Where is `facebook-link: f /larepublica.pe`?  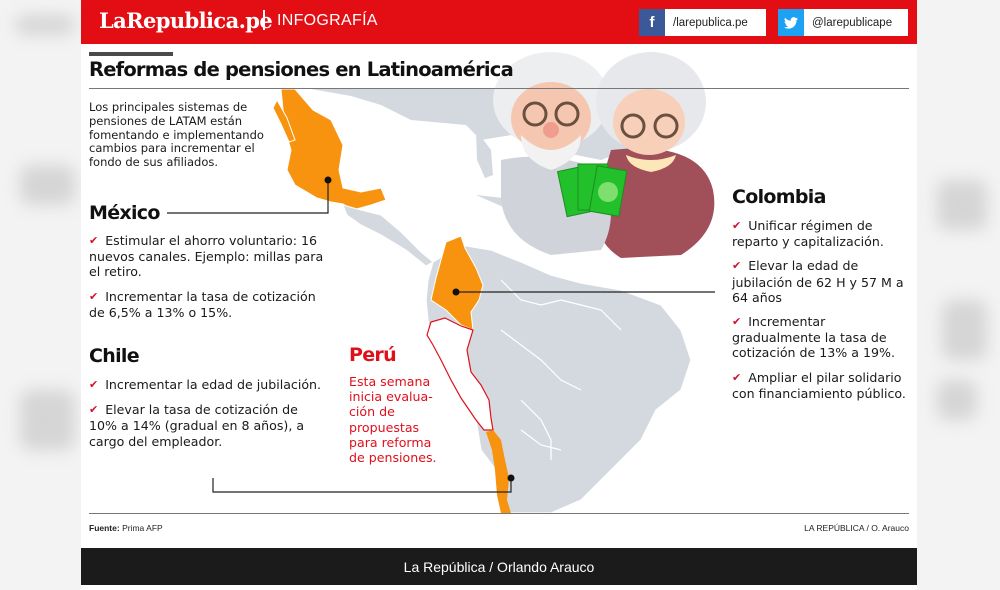
facebook-link: f /larepublica.pe is located at coordinates (702, 22).